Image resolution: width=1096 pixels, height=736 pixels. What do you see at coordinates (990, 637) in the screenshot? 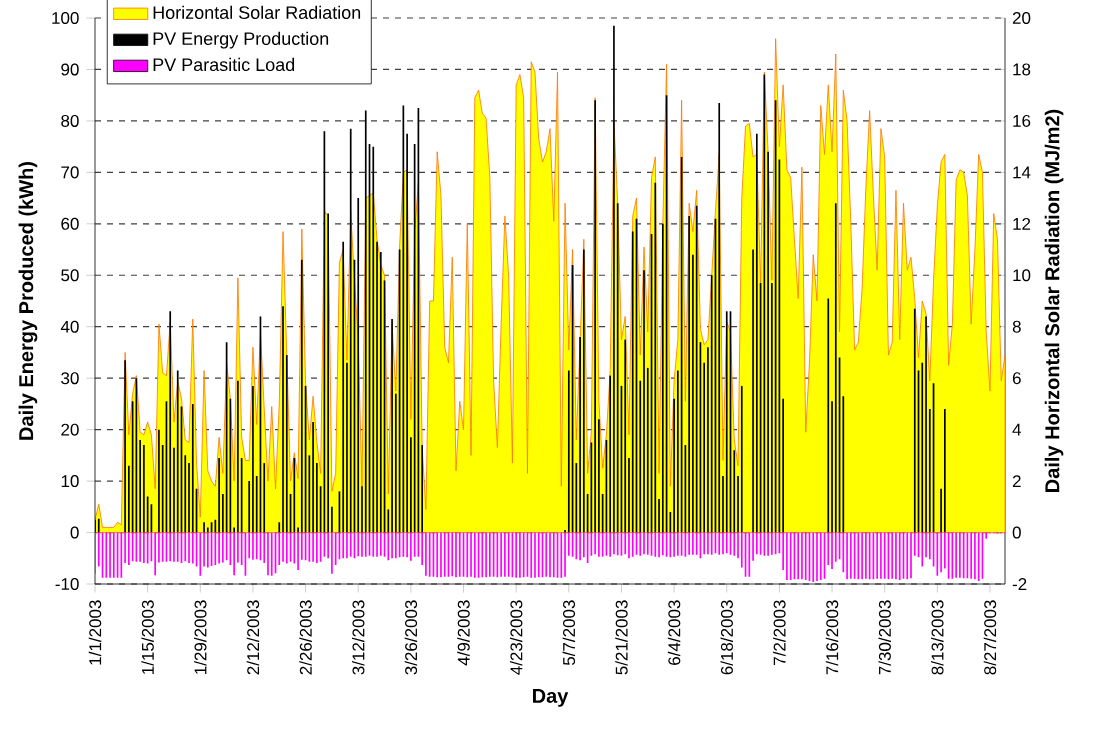
I see `x-tick-label: 8/27/2003` at bounding box center [990, 637].